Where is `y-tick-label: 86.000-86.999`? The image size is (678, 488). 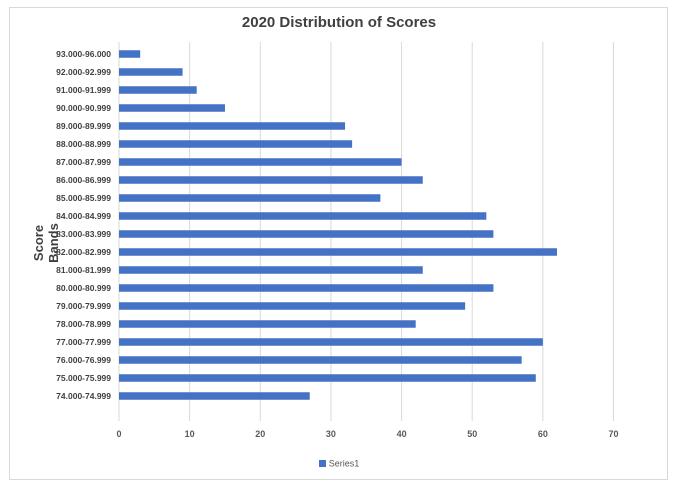 y-tick-label: 86.000-86.999 is located at coordinates (83, 180).